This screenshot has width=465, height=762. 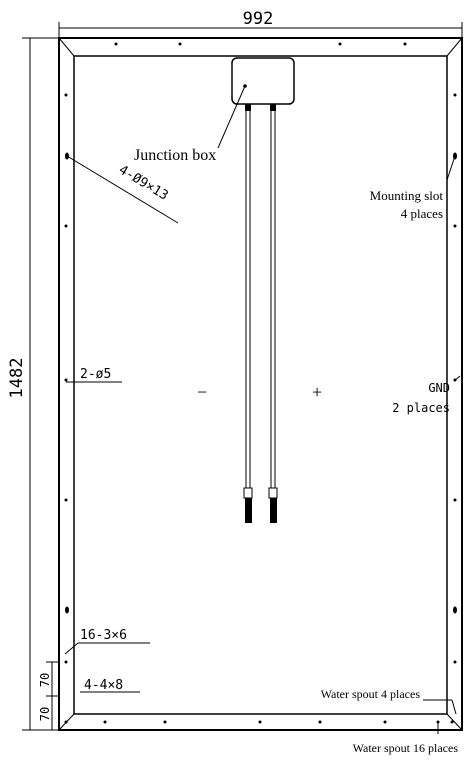 I want to click on gnd-label: GND, so click(x=439, y=388).